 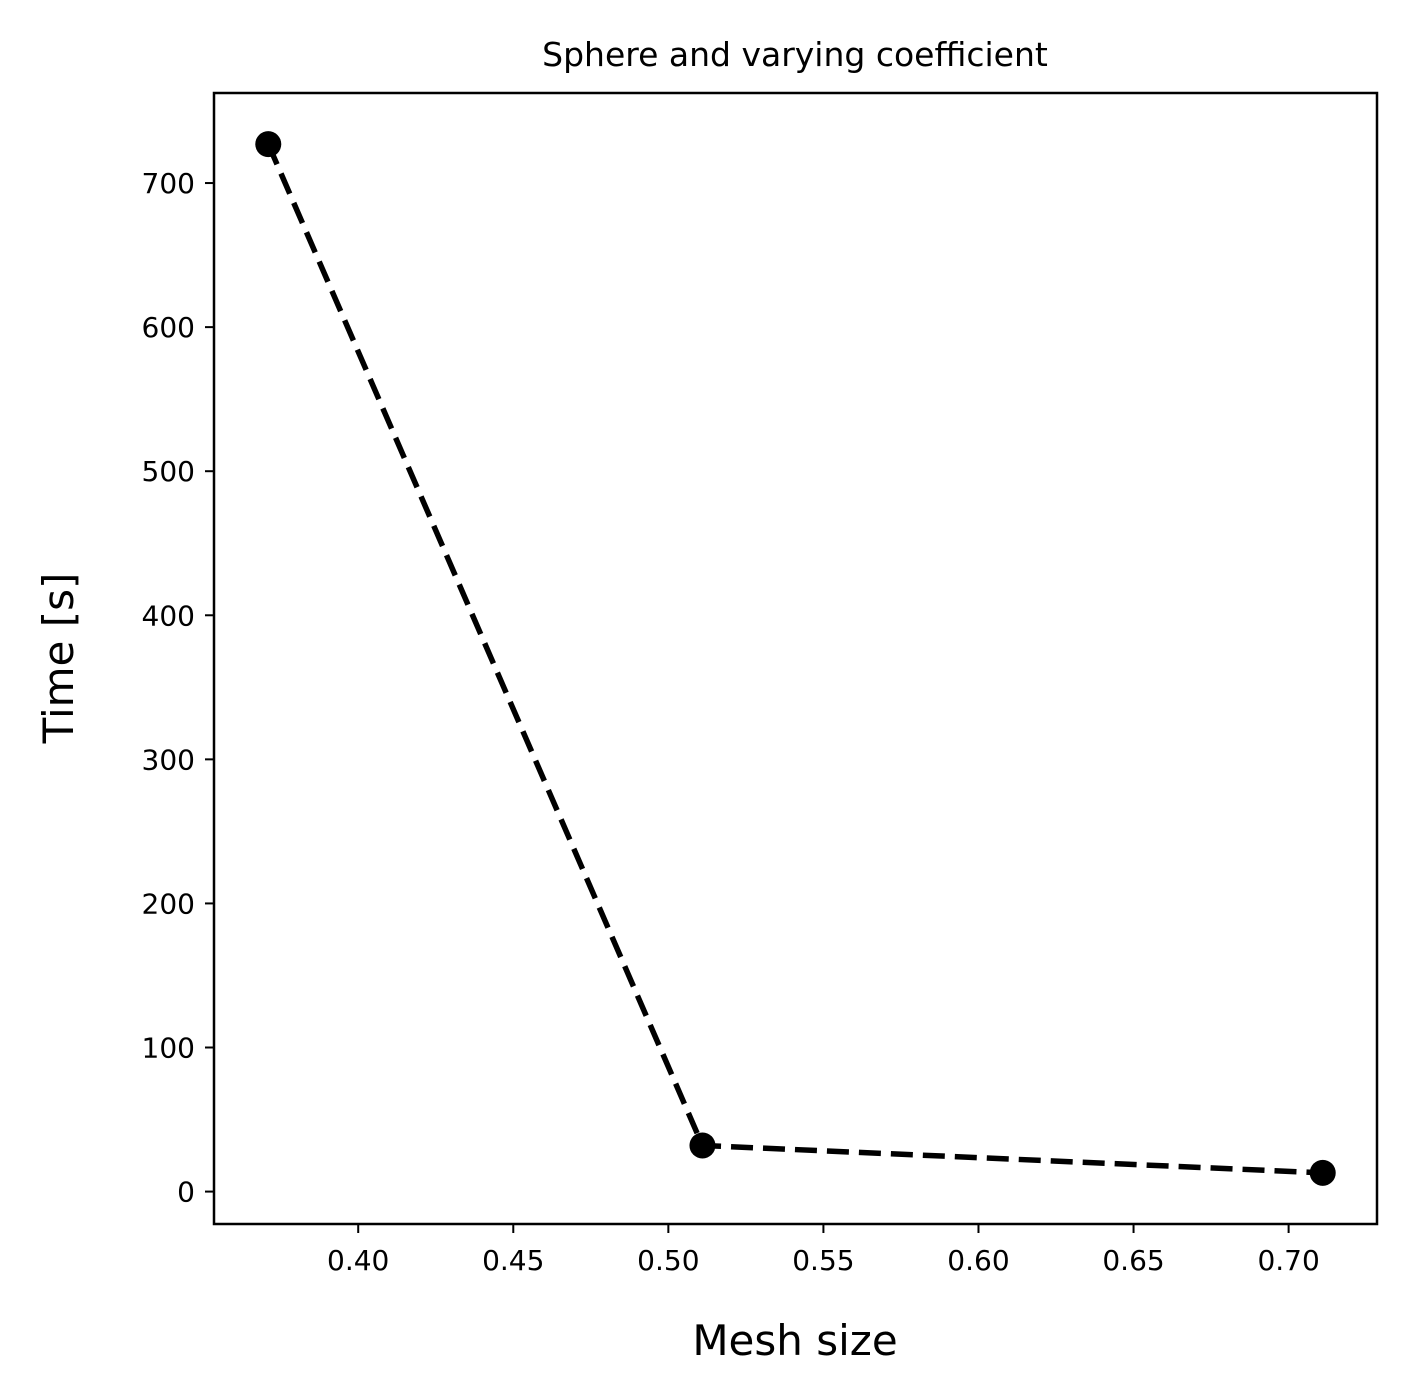 I want to click on y-tick-label: 300, so click(x=168, y=759).